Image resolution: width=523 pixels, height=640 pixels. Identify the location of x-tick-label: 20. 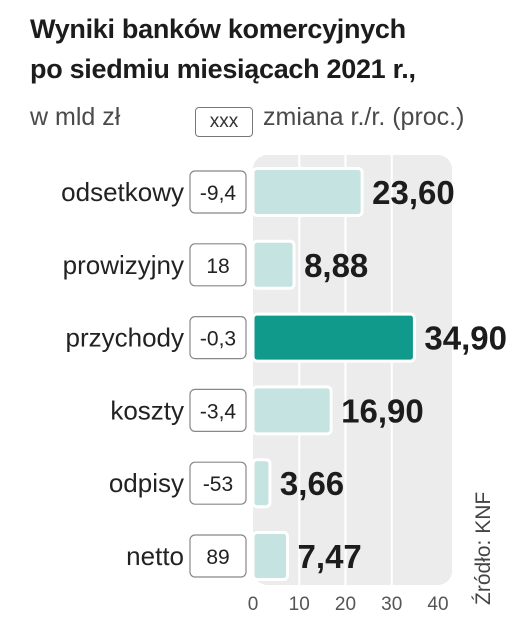
(345, 604).